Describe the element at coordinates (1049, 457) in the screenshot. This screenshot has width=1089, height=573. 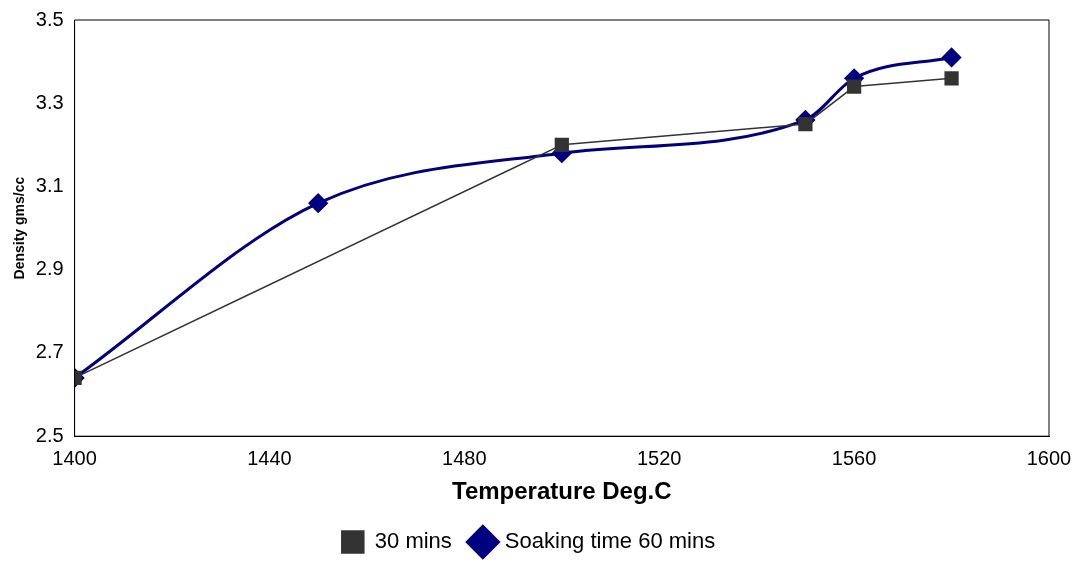
I see `x-tick-label: 1600` at that location.